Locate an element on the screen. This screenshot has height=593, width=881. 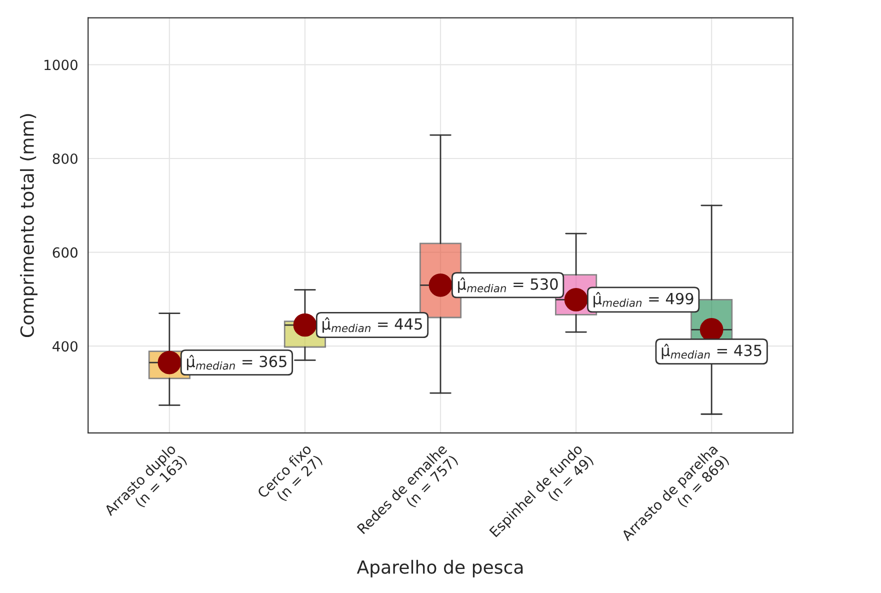
y-tick-label: 1000 is located at coordinates (61, 65).